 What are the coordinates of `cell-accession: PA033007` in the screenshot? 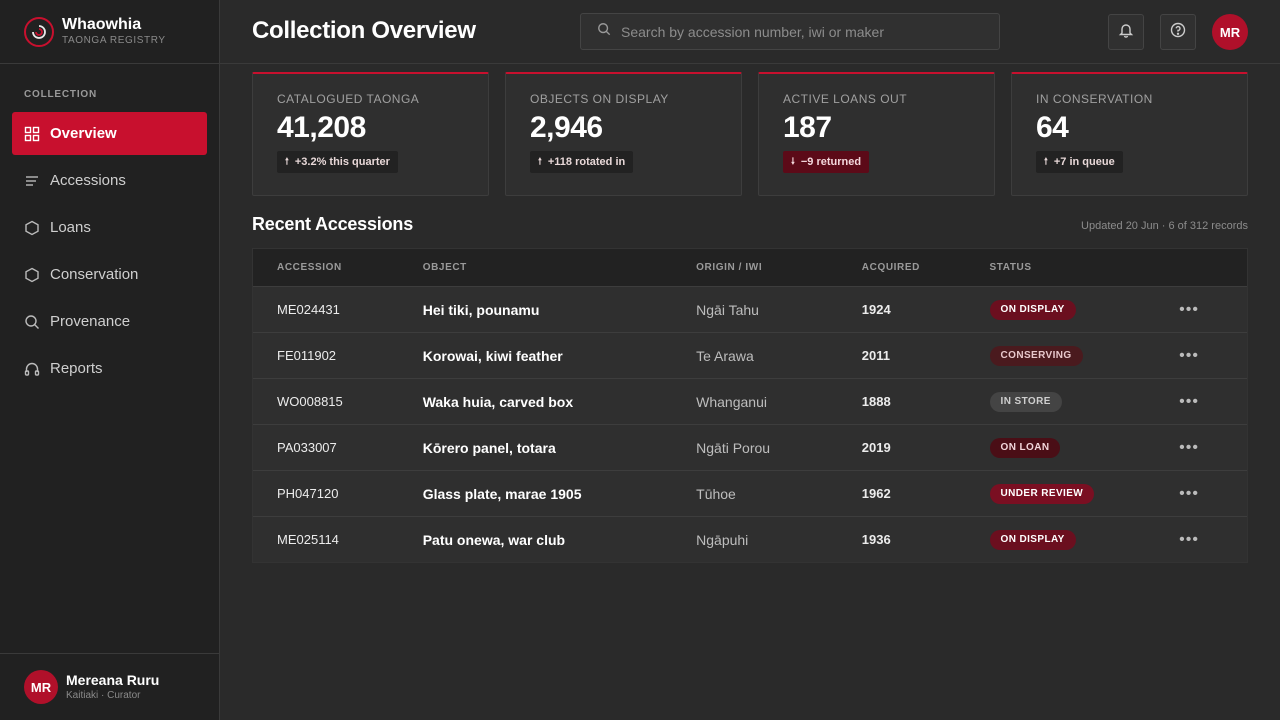 It's located at (307, 447).